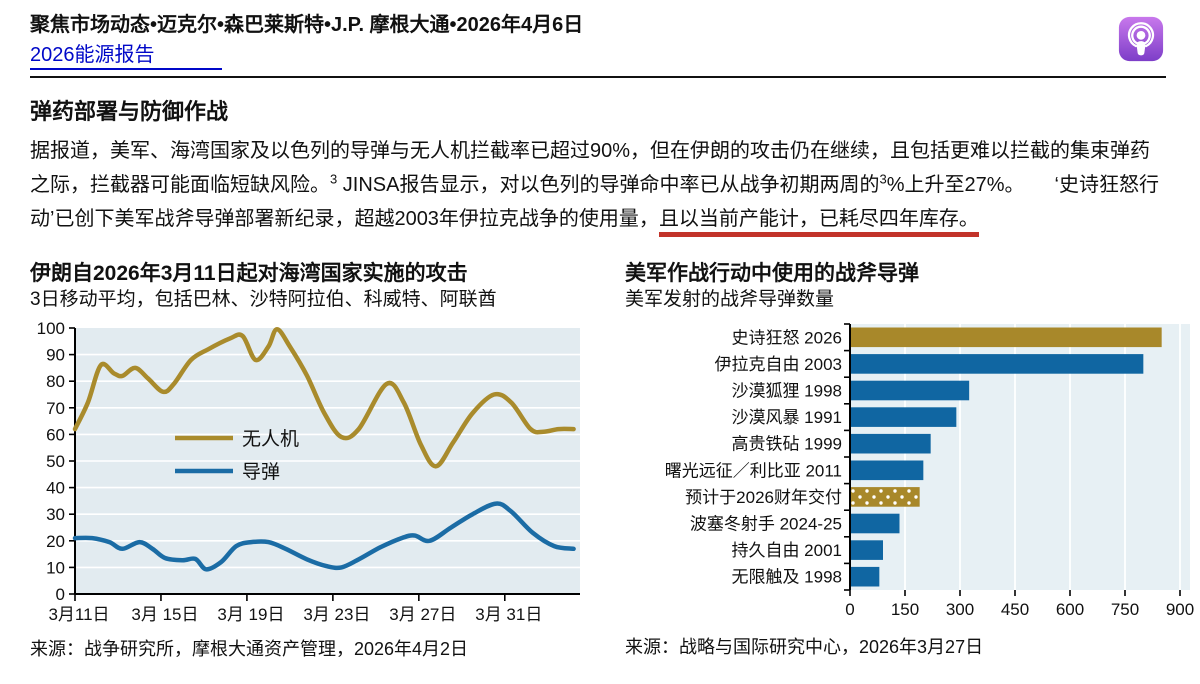 The height and width of the screenshot is (684, 1200). Describe the element at coordinates (55, 541) in the screenshot. I see `y-tick-label: 20` at that location.